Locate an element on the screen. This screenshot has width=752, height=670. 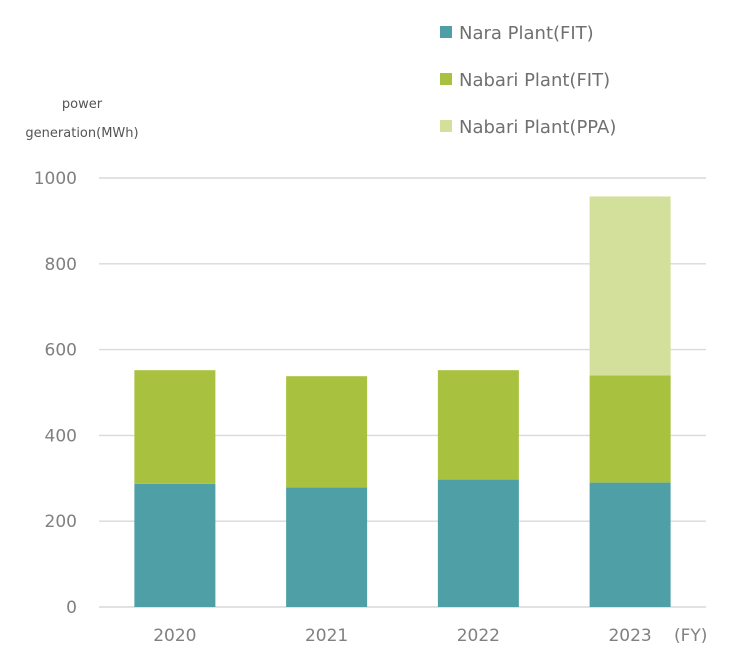
y-tick-label: 0 is located at coordinates (71, 608).